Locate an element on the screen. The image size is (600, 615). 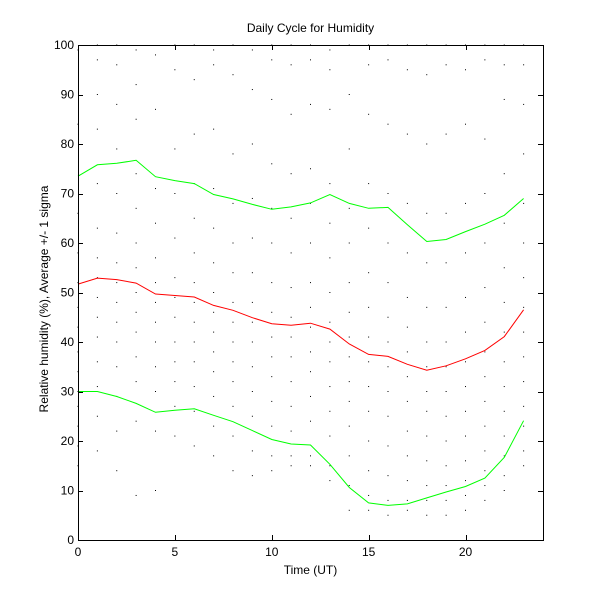
x-tick-label: 20 is located at coordinates (466, 552).